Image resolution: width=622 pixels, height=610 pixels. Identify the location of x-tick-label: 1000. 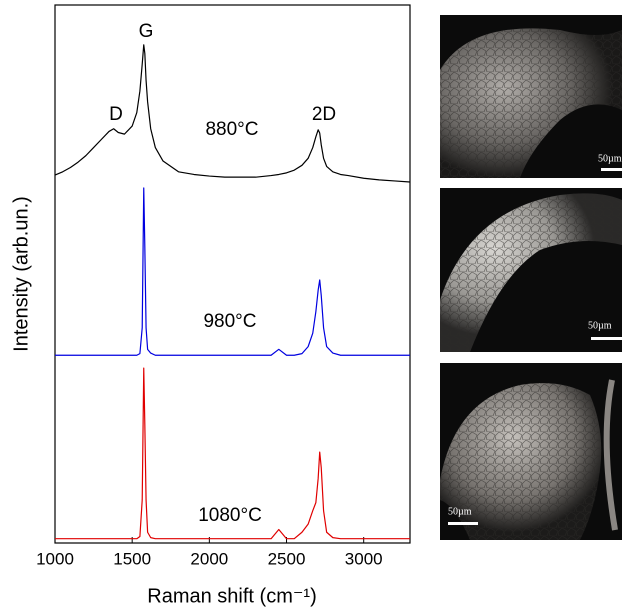
(55, 558).